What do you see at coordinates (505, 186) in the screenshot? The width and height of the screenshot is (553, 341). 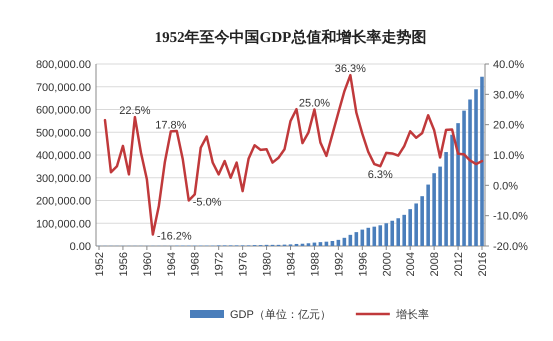 I see `y-tick-label: 0.0%` at bounding box center [505, 186].